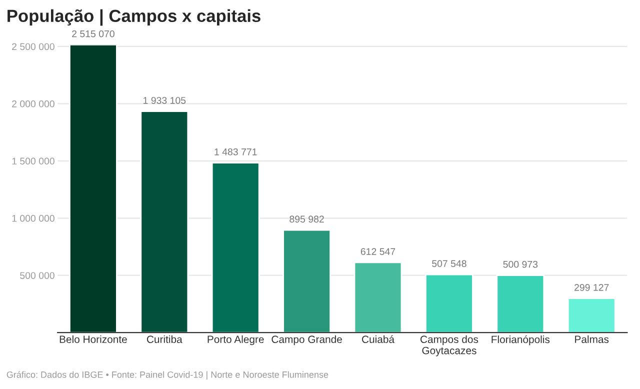 This screenshot has width=640, height=389. I want to click on x-tick-label: Belo Horizonte, so click(93, 339).